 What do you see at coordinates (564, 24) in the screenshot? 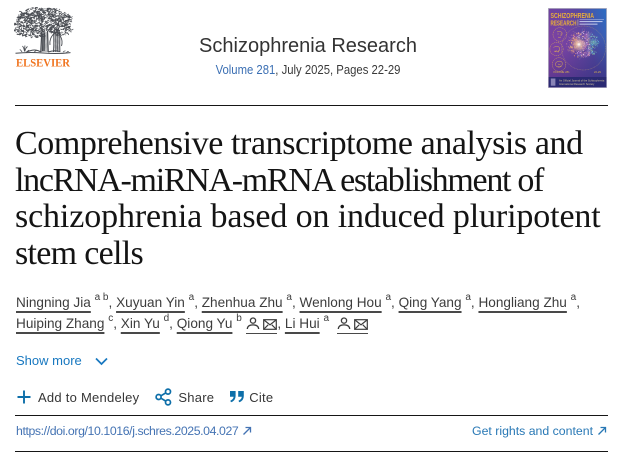
I see `svg-text: RESEARCH` at bounding box center [564, 24].